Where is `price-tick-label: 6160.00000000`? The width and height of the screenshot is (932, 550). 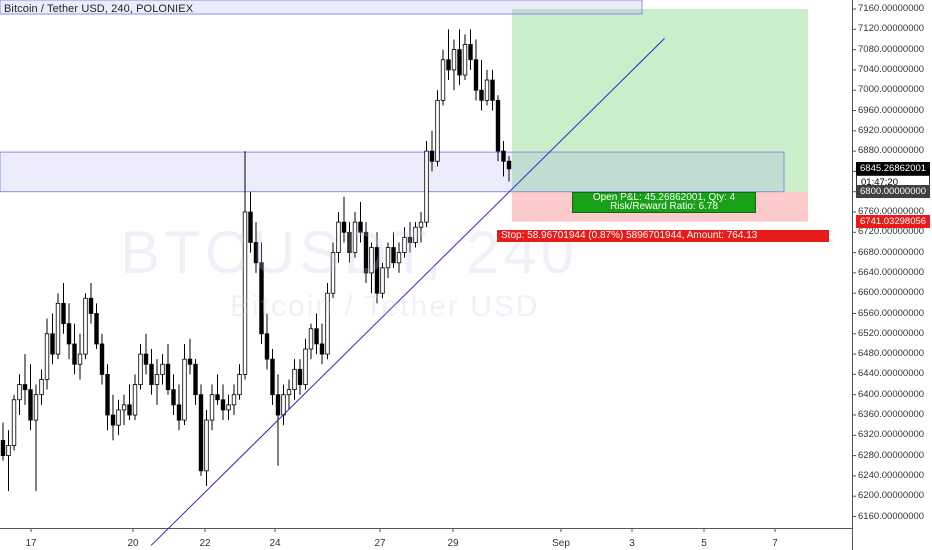
price-tick-label: 6160.00000000 is located at coordinates (891, 516).